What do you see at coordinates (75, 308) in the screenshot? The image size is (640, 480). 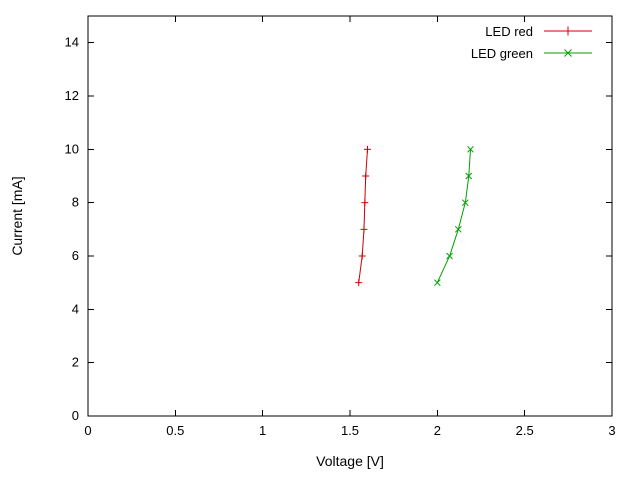 I see `svg-text: 4` at bounding box center [75, 308].